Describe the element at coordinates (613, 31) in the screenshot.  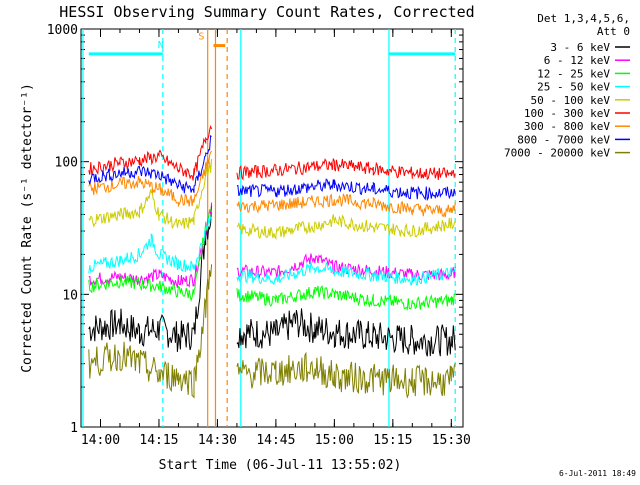
I see `legend-title-line-2: Att 0` at that location.